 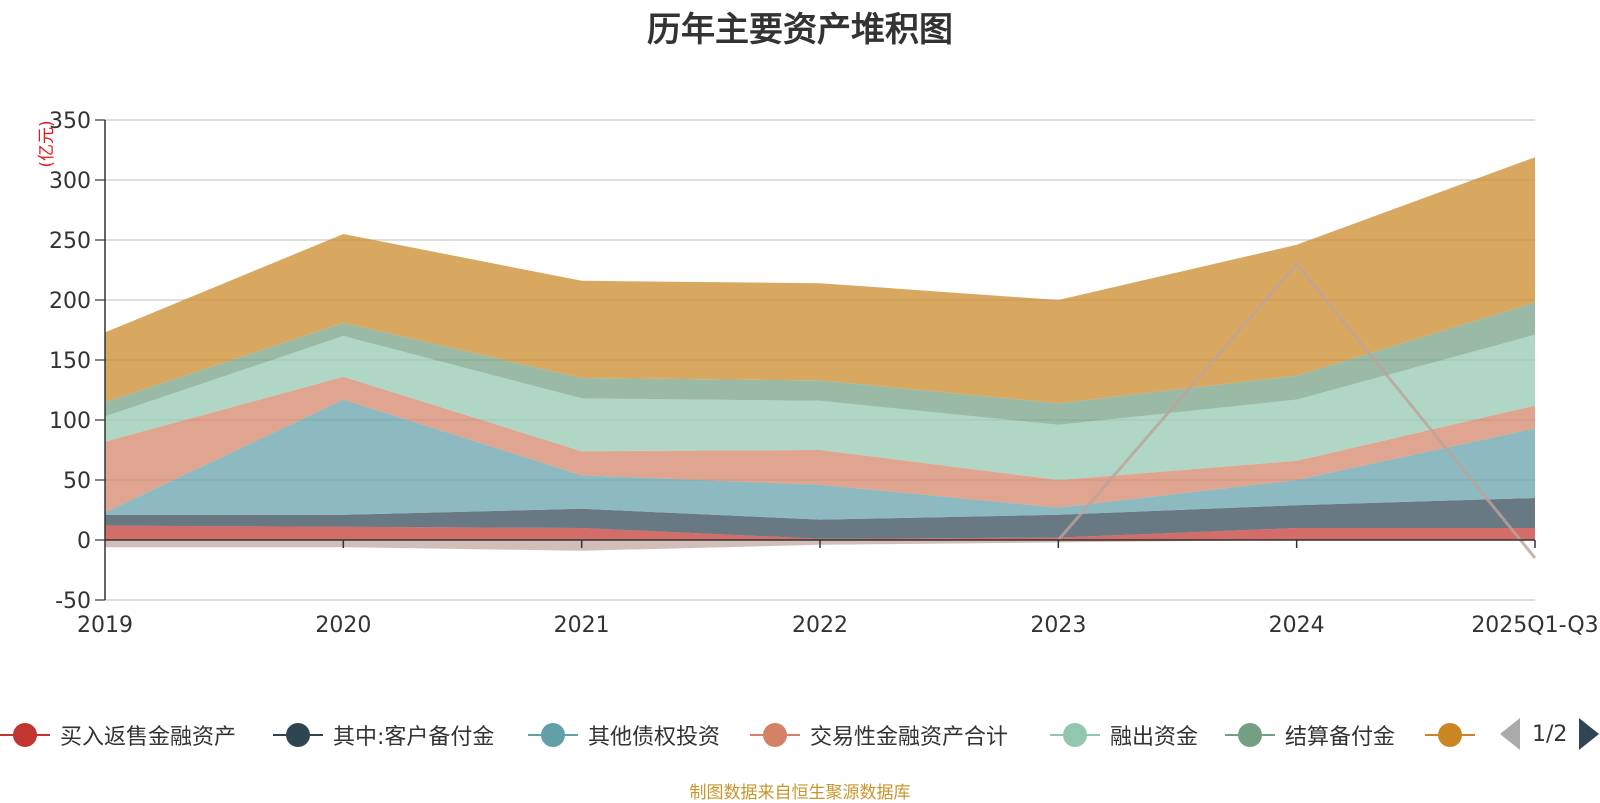 I want to click on y-tick-label: 300, so click(x=70, y=181).